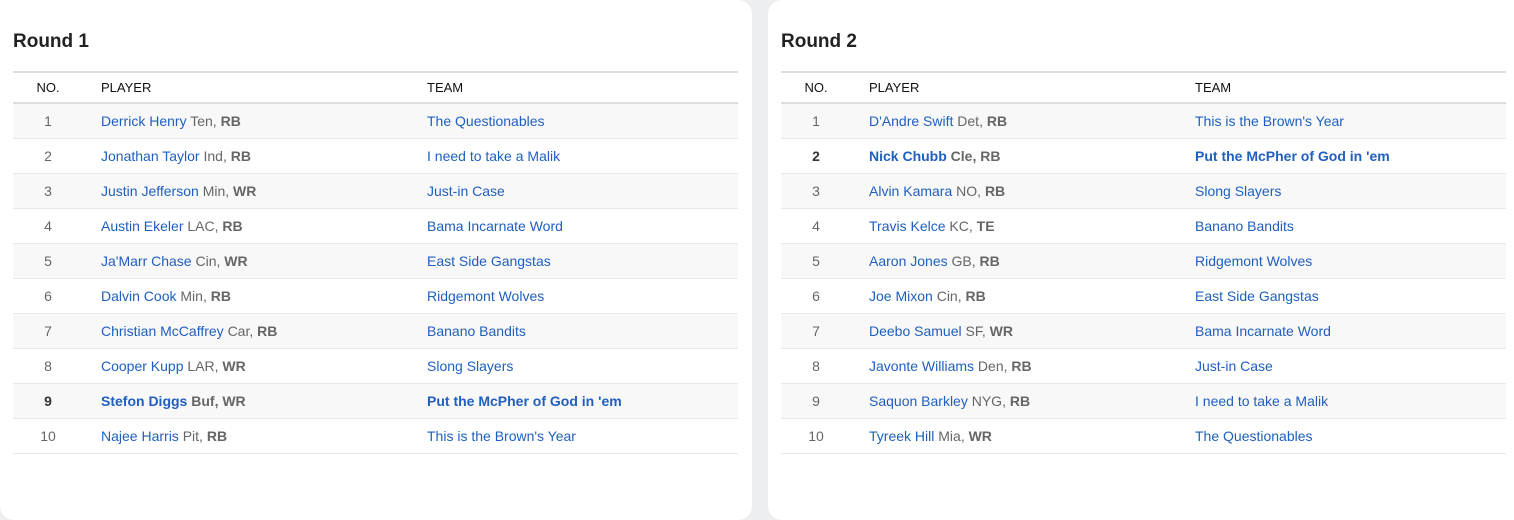 The width and height of the screenshot is (1514, 520). What do you see at coordinates (140, 435) in the screenshot?
I see `player-link: Najee Harris` at bounding box center [140, 435].